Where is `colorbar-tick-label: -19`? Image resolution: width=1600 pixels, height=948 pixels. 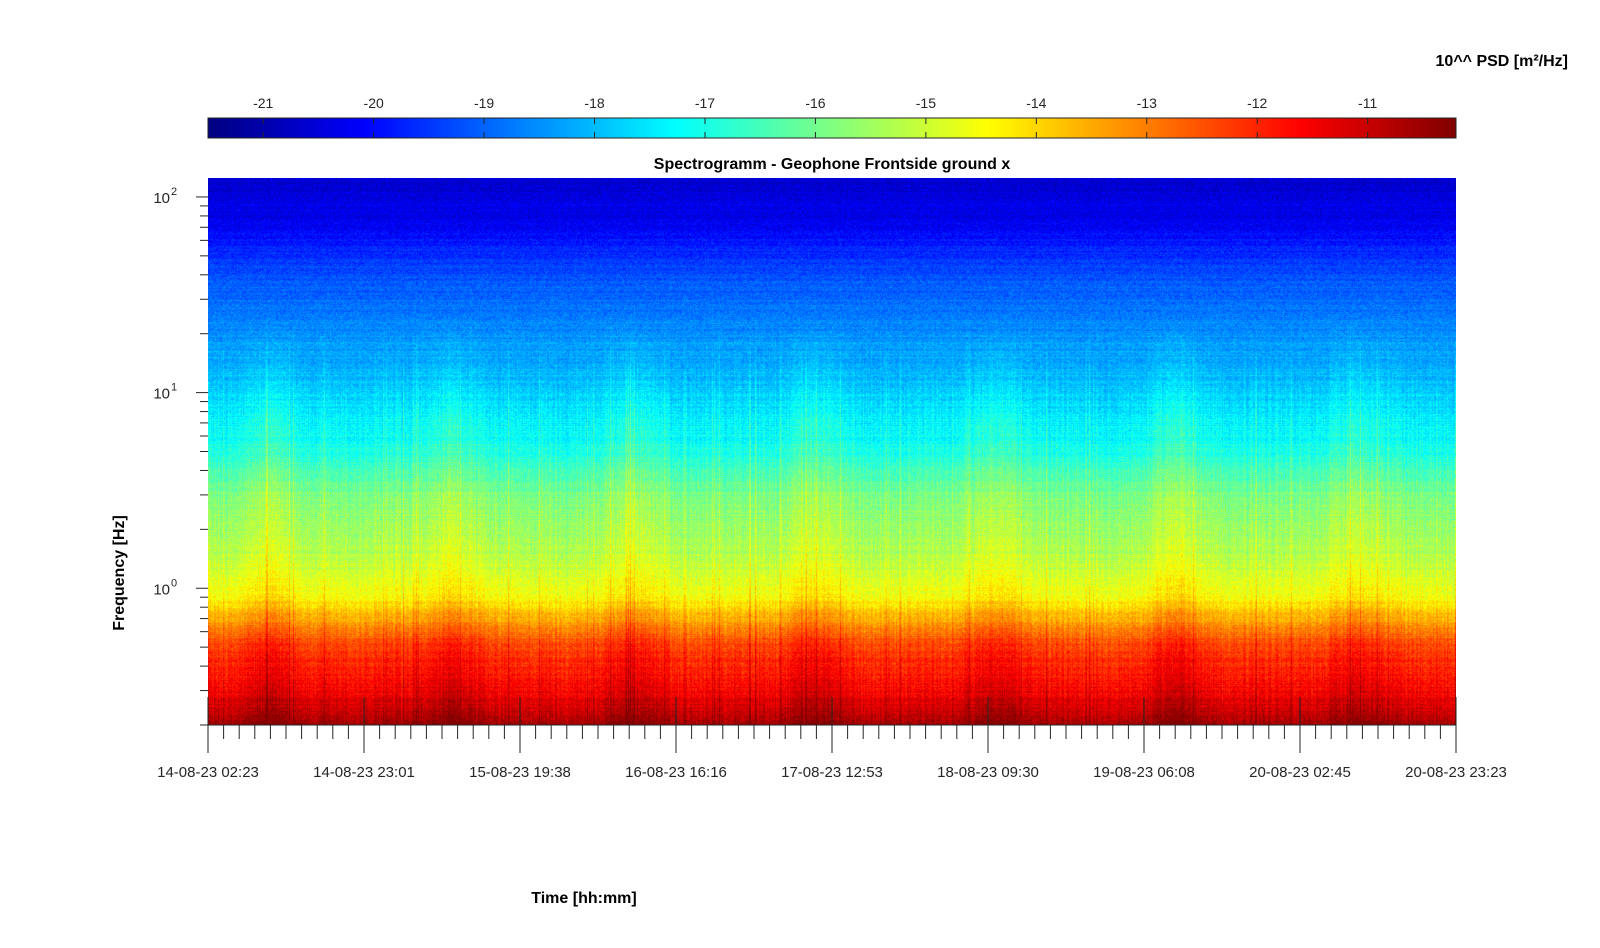
colorbar-tick-label: -19 is located at coordinates (484, 103).